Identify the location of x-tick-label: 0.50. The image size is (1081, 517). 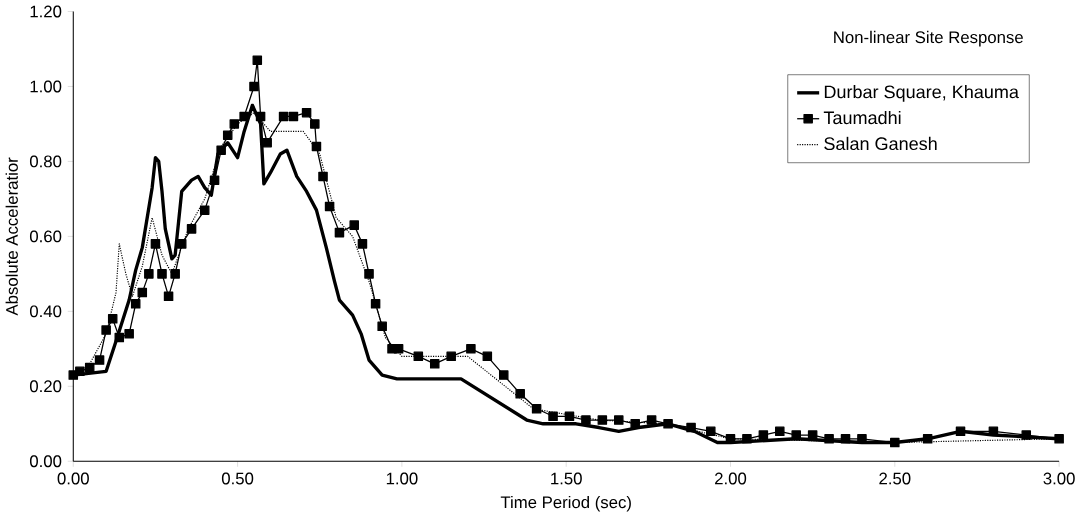
(237, 478).